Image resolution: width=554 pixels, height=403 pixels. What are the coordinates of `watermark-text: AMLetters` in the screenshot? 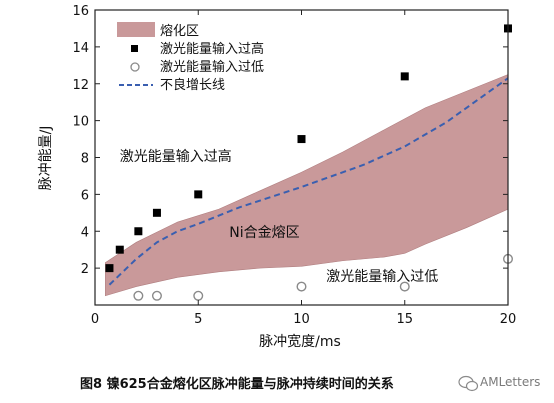 It's located at (510, 382).